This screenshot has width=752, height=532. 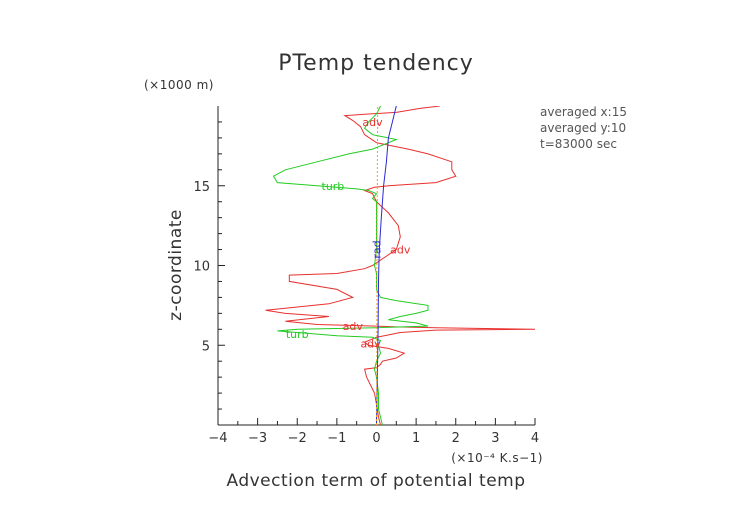 What do you see at coordinates (376, 63) in the screenshot?
I see `chart-title: PTemp tendency` at bounding box center [376, 63].